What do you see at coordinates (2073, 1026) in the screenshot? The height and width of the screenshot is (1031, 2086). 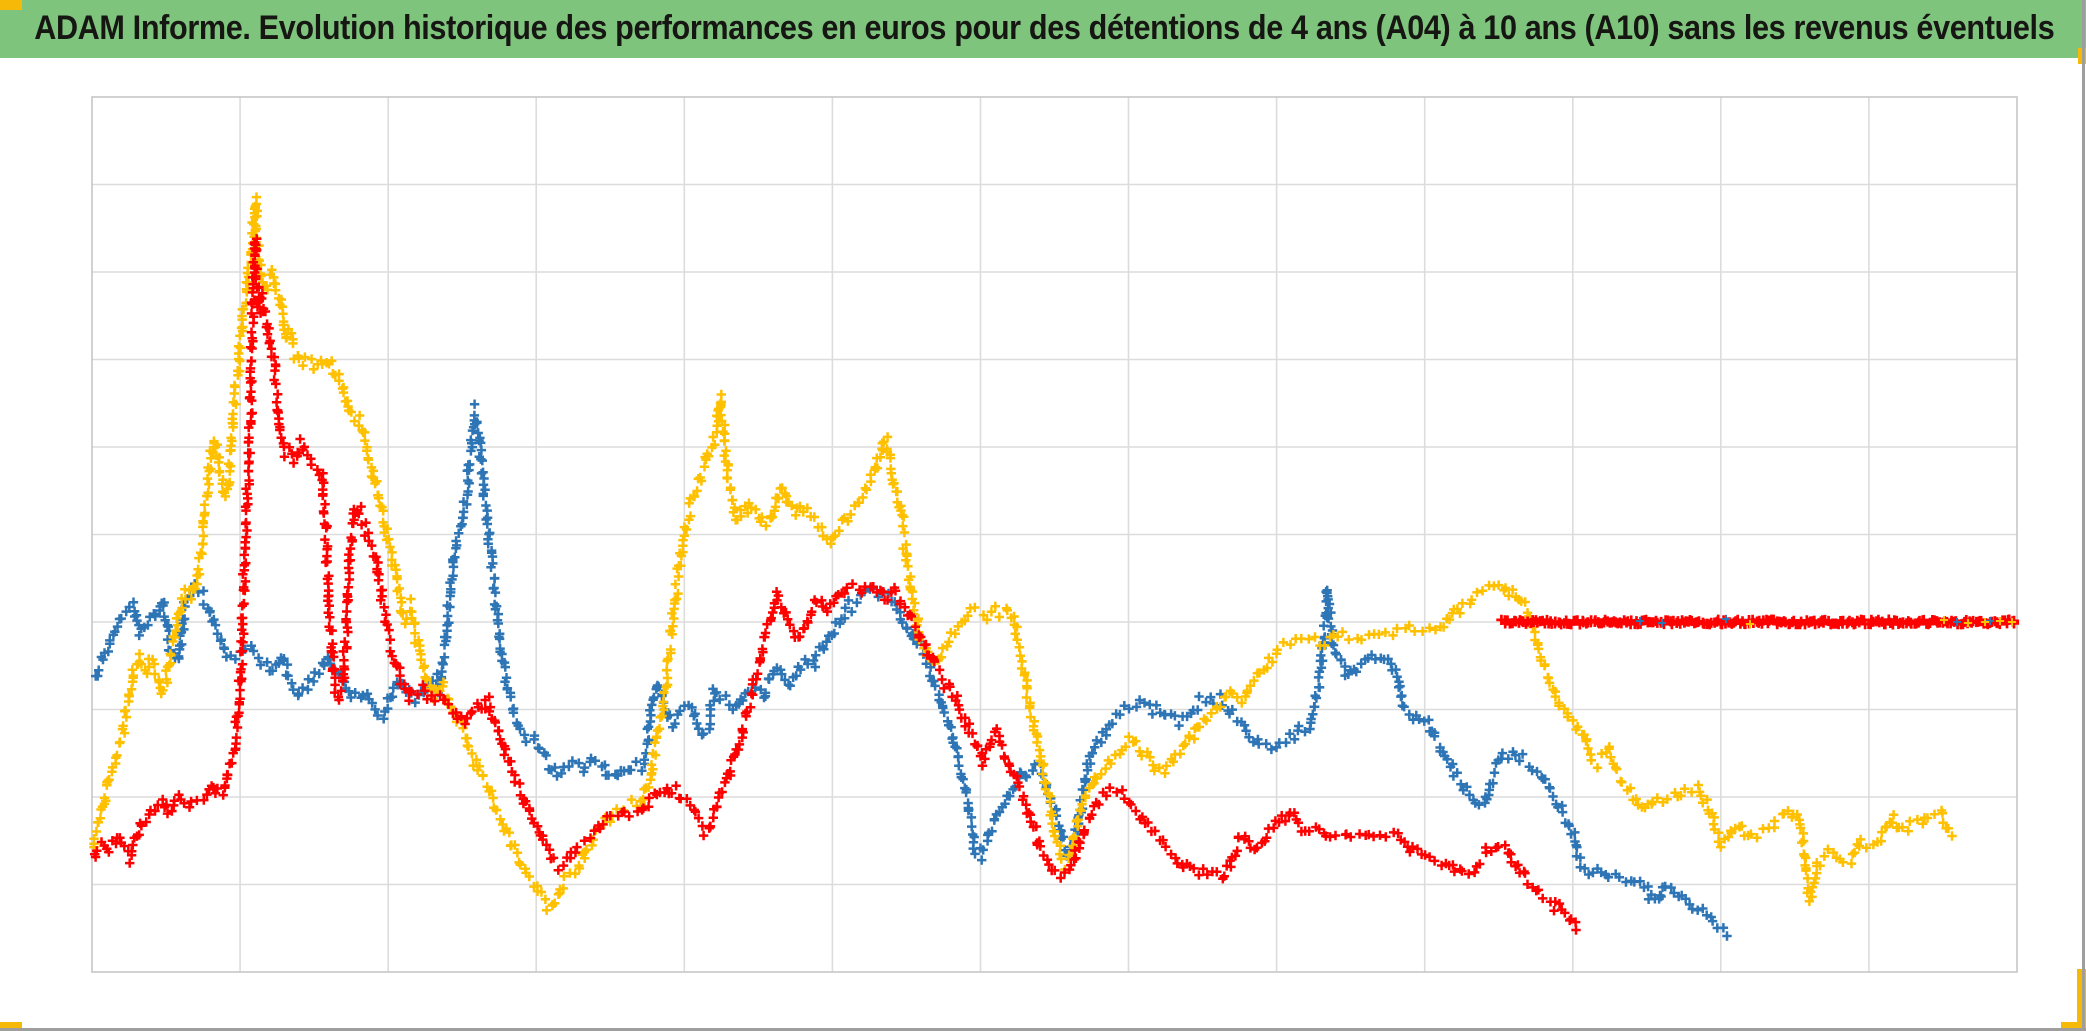 I see `selection-handle-bottom-right-horizontal` at bounding box center [2073, 1026].